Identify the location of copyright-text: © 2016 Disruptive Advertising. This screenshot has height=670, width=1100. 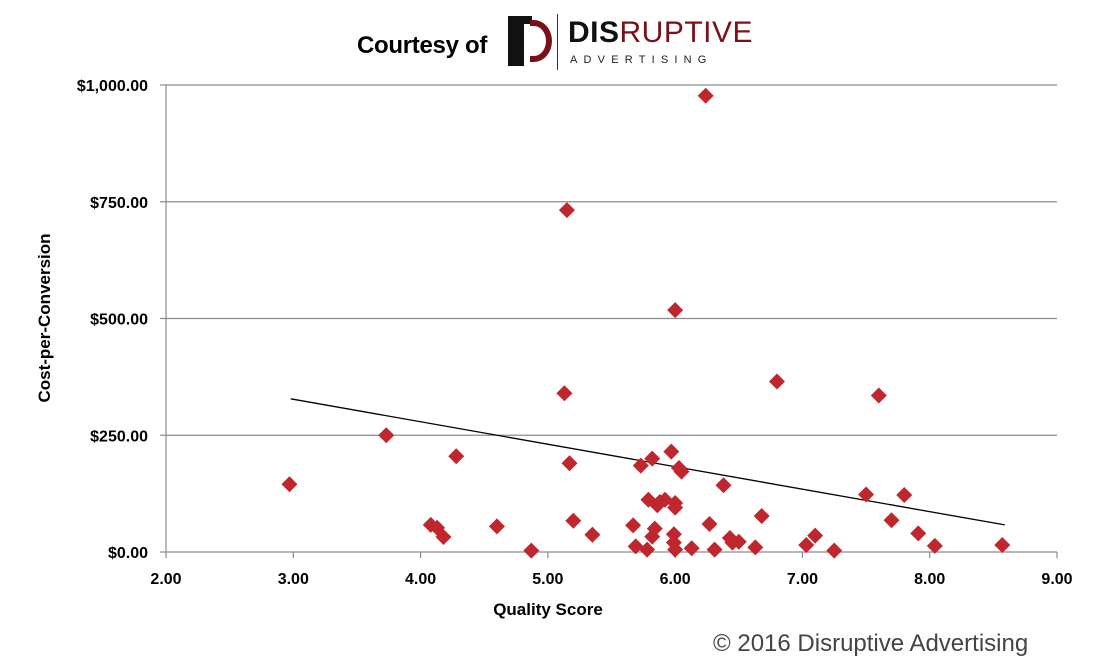
(871, 643).